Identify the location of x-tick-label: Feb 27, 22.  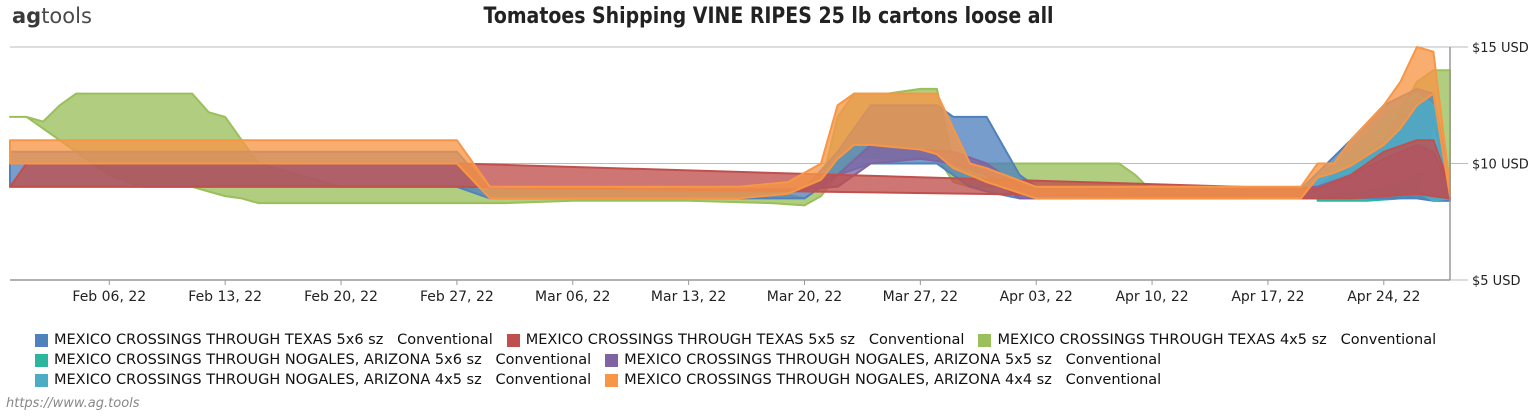
(457, 297).